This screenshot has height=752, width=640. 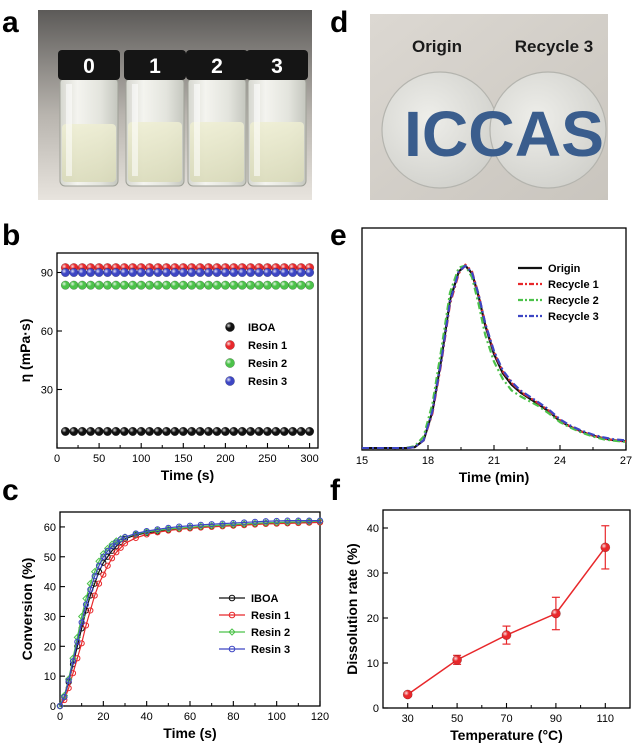 I want to click on label-recycle-3: Recycle 3, so click(x=554, y=46).